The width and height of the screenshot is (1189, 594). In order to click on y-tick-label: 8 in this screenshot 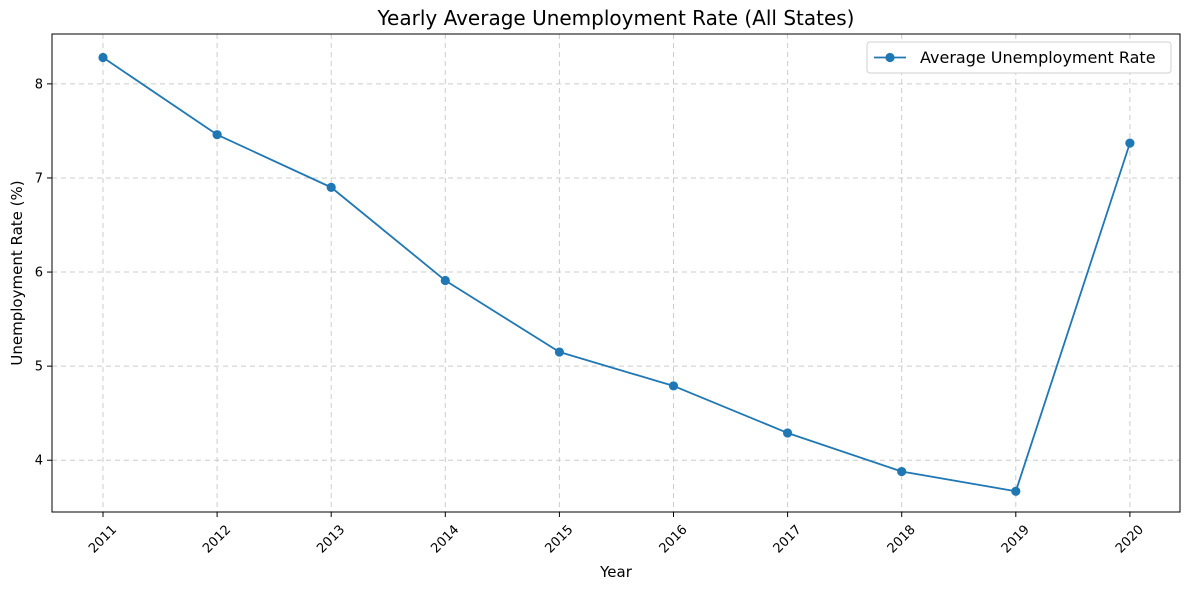, I will do `click(39, 84)`.